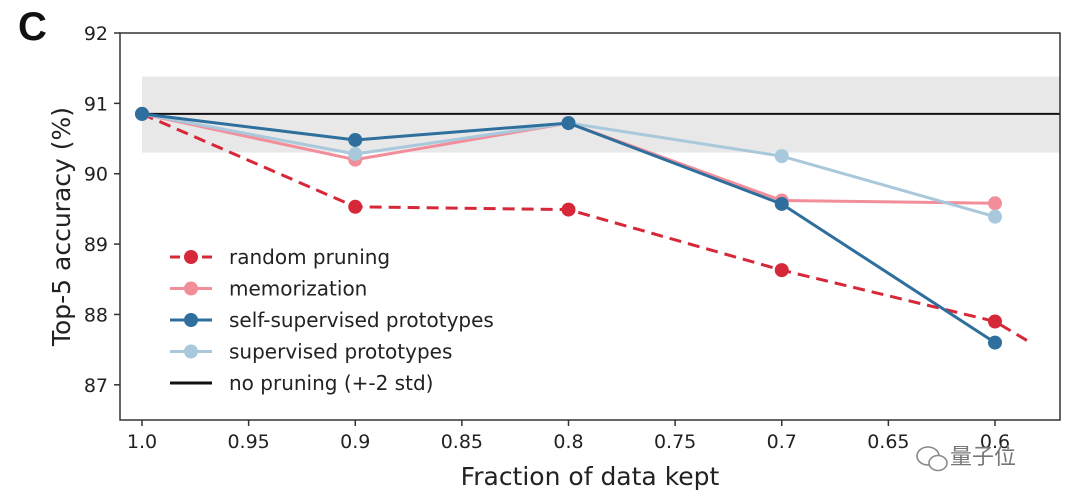 This screenshot has height=503, width=1080. What do you see at coordinates (248, 442) in the screenshot?
I see `x-tick-label: 0.95` at bounding box center [248, 442].